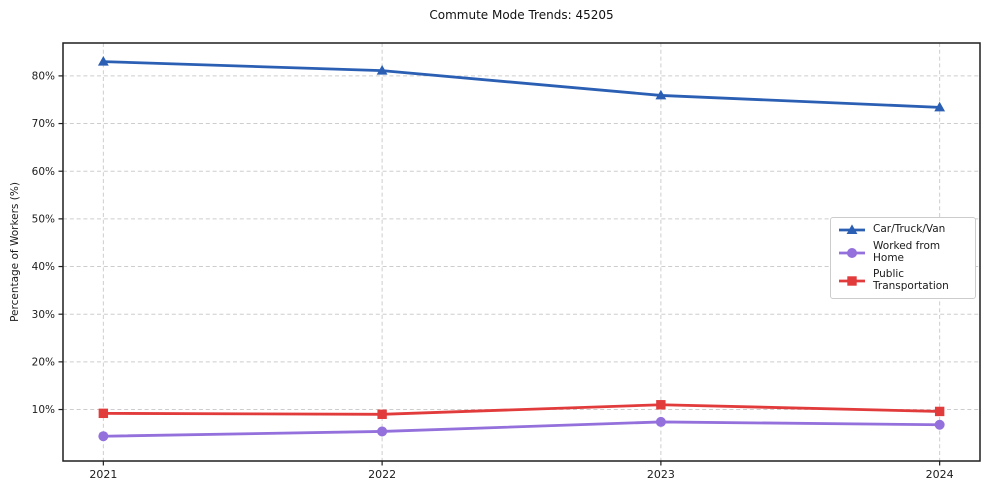 This screenshot has width=990, height=490. Describe the element at coordinates (521, 84) in the screenshot. I see `series-line-car-truck-van` at that location.